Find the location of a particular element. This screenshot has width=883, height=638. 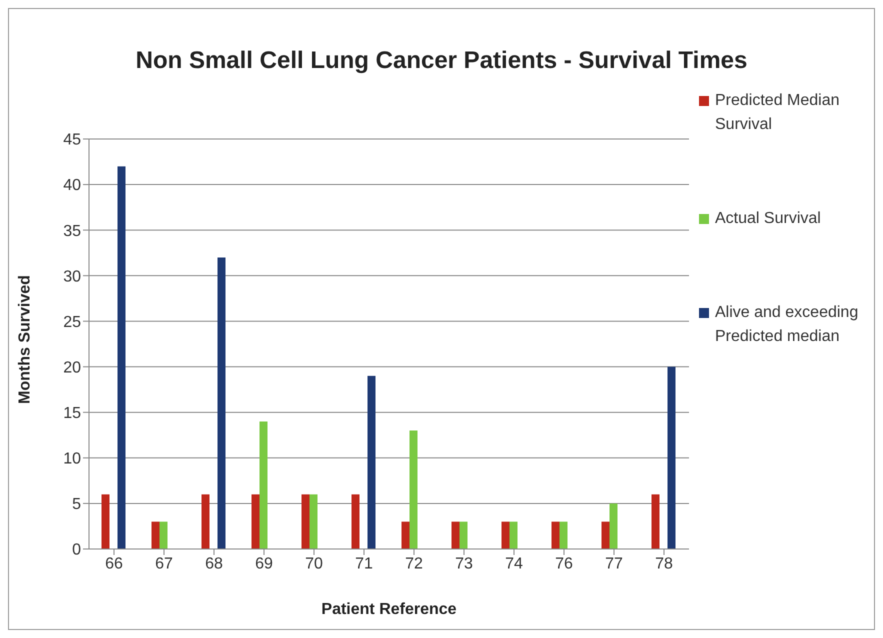

y-tick-label: 45 is located at coordinates (72, 140).